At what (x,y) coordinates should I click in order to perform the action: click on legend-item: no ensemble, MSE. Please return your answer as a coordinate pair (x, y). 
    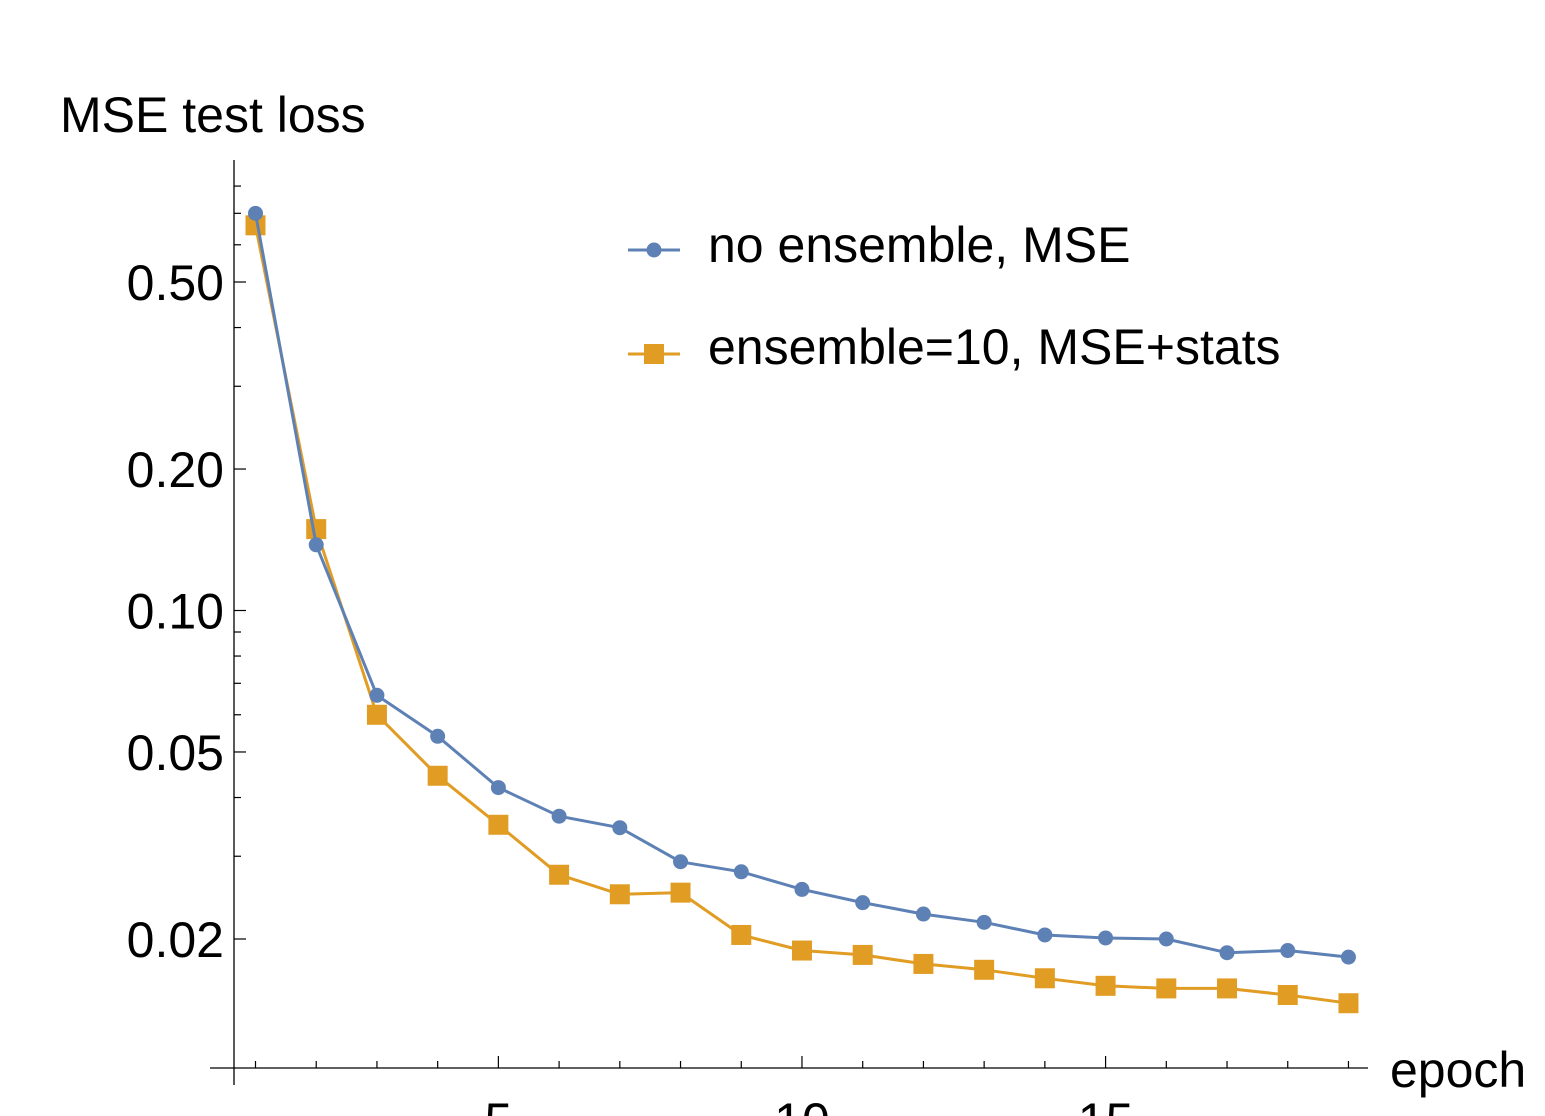
    Looking at the image, I should click on (879, 245).